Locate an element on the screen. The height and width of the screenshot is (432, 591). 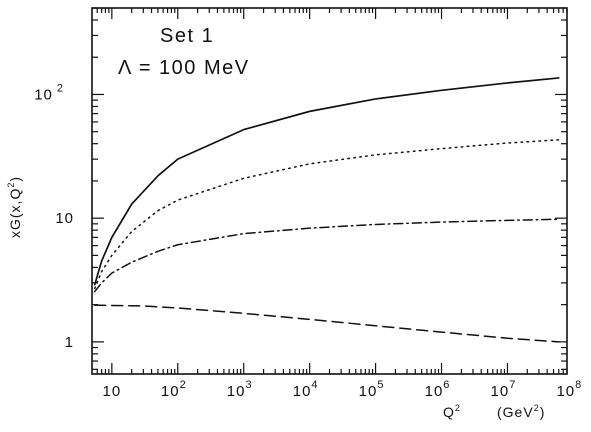
annotation-set: Set 1 is located at coordinates (187, 36).